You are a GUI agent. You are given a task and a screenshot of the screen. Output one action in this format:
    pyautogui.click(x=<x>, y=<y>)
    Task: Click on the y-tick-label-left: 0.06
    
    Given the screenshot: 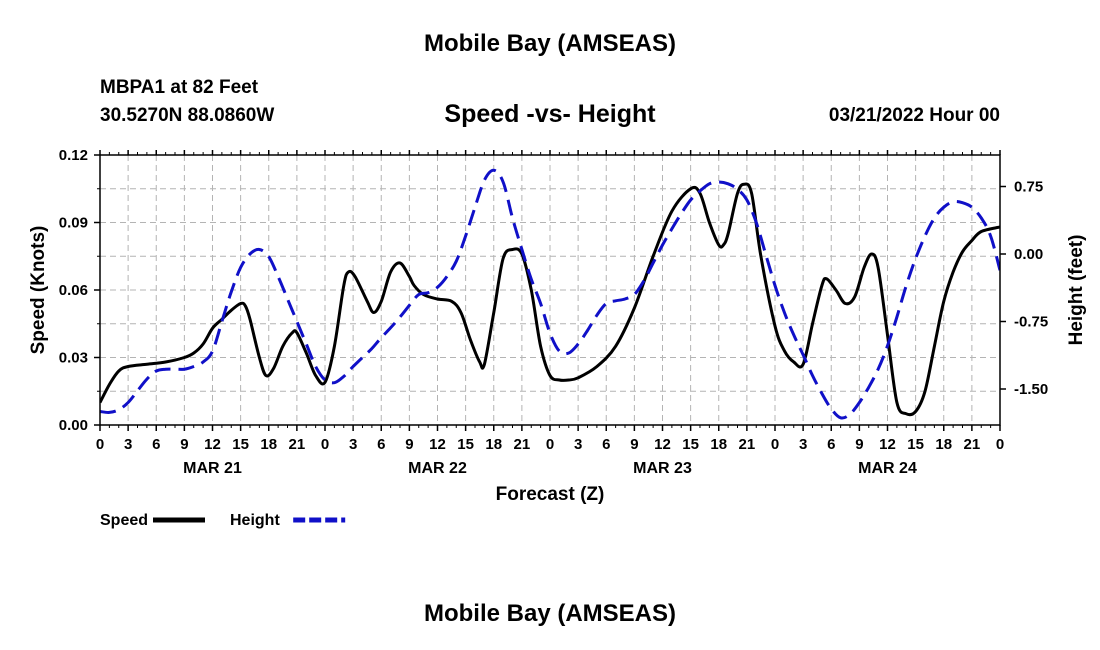 What is the action you would take?
    pyautogui.click(x=73, y=290)
    